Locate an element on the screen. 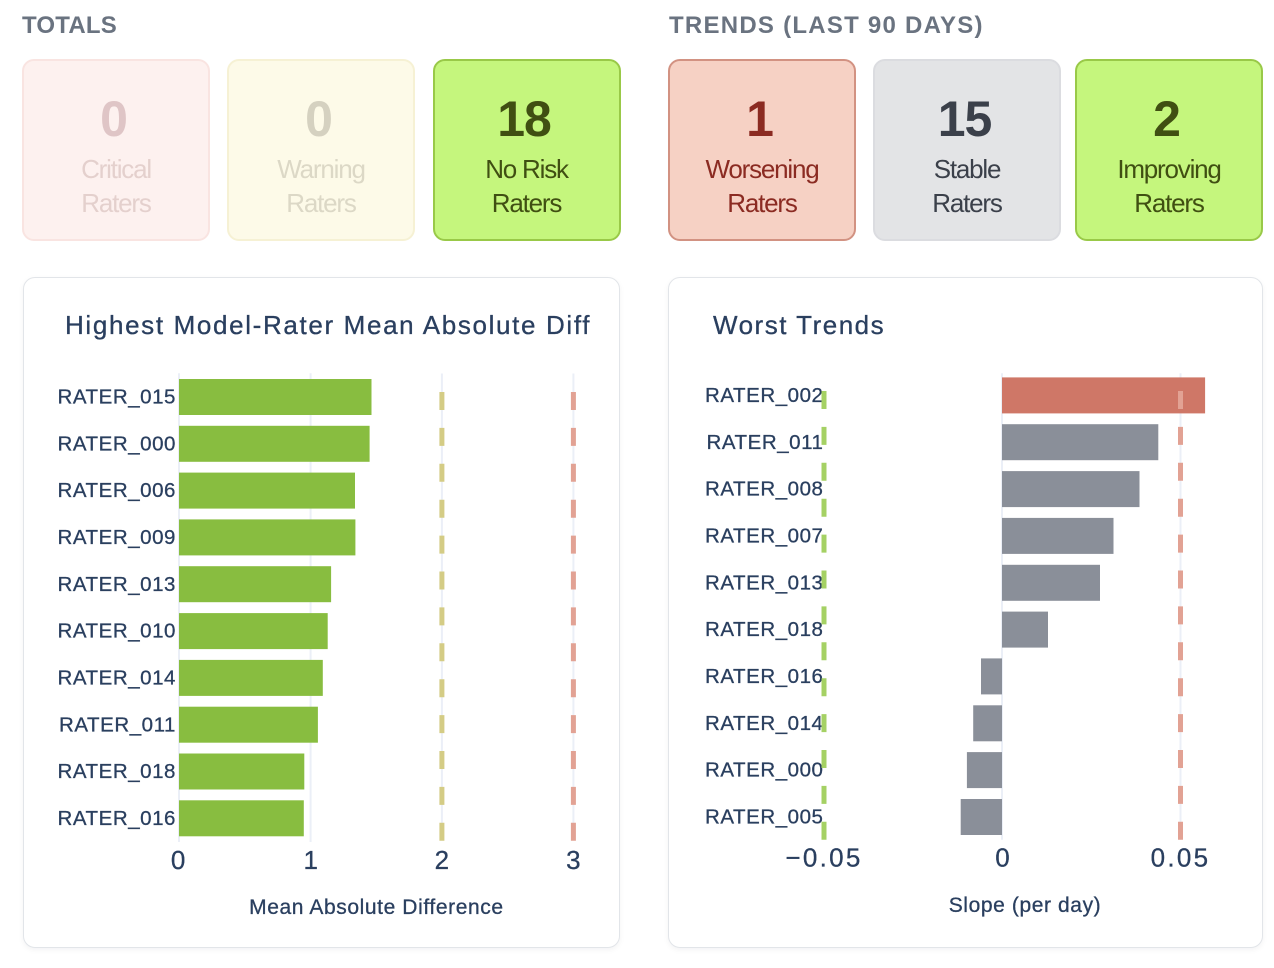  svg-text: 1 is located at coordinates (310, 860).